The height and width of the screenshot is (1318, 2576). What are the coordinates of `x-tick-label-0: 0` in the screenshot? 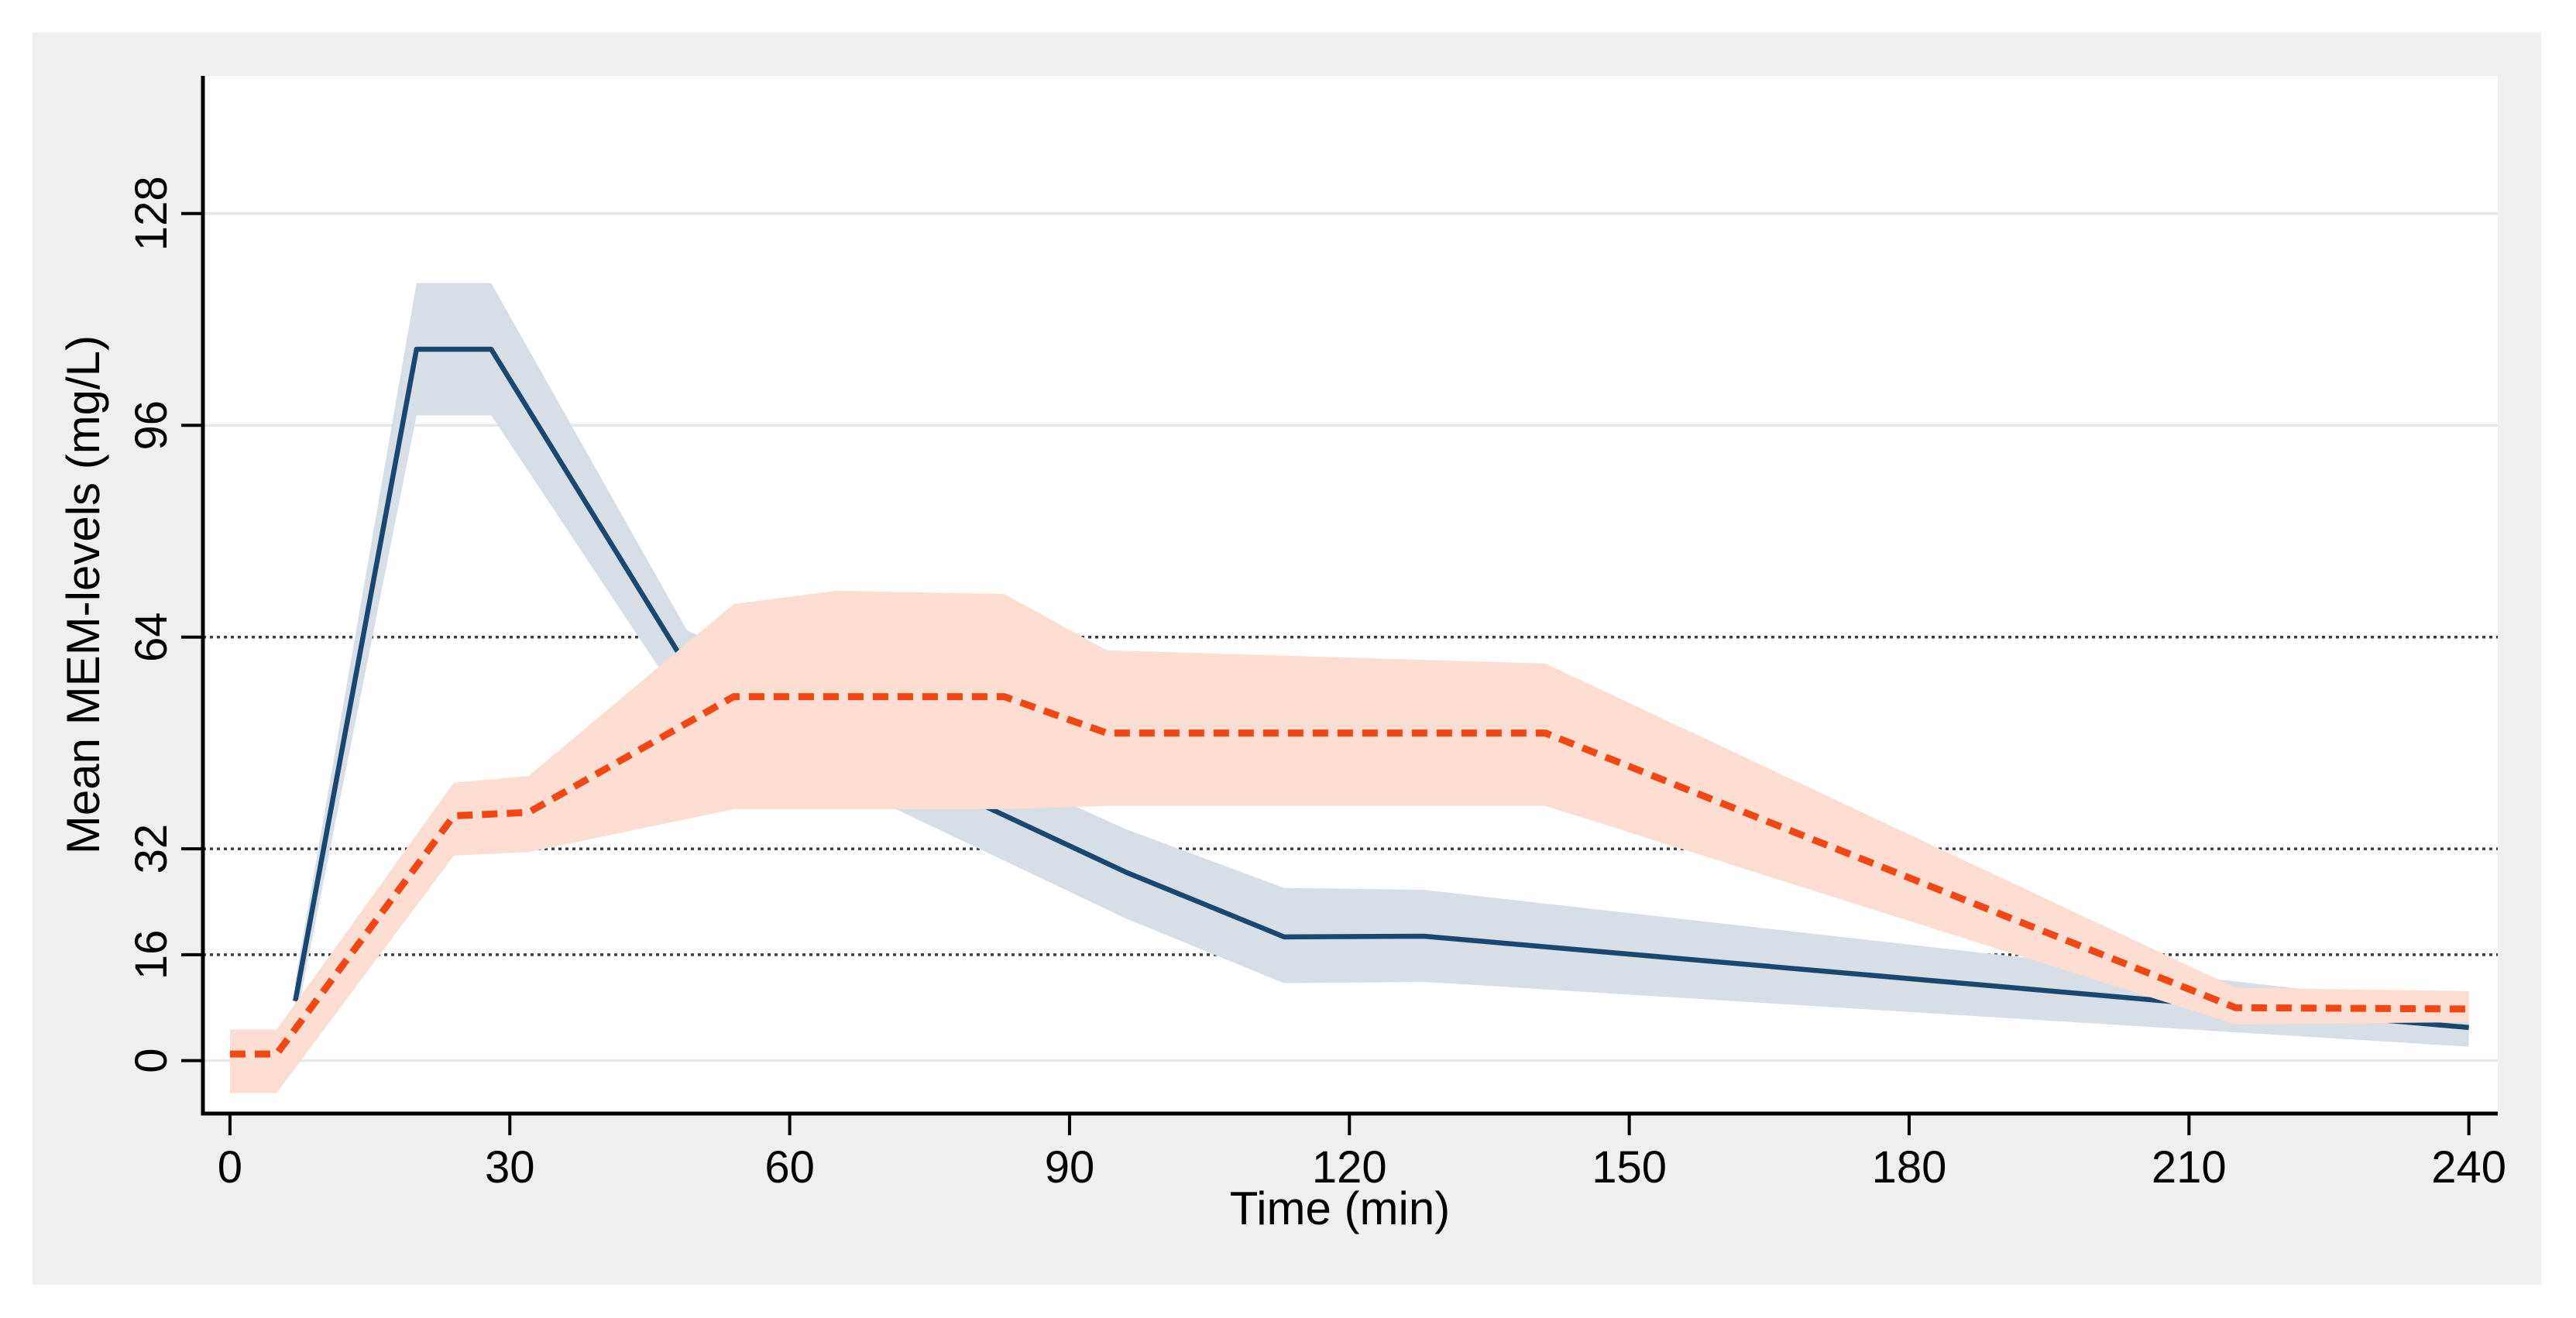 It's located at (230, 1167).